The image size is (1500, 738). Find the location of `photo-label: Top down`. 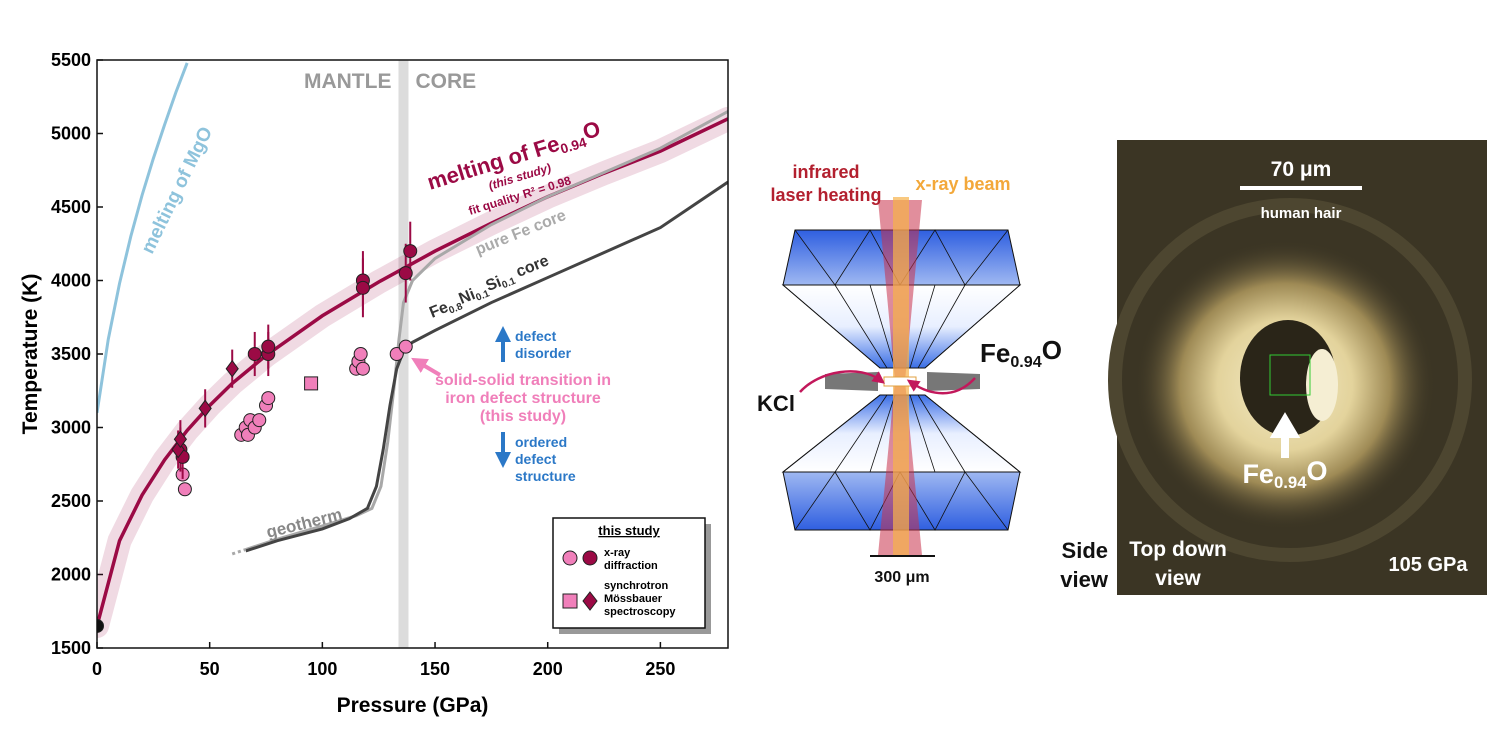

photo-label: Top down is located at coordinates (1178, 549).